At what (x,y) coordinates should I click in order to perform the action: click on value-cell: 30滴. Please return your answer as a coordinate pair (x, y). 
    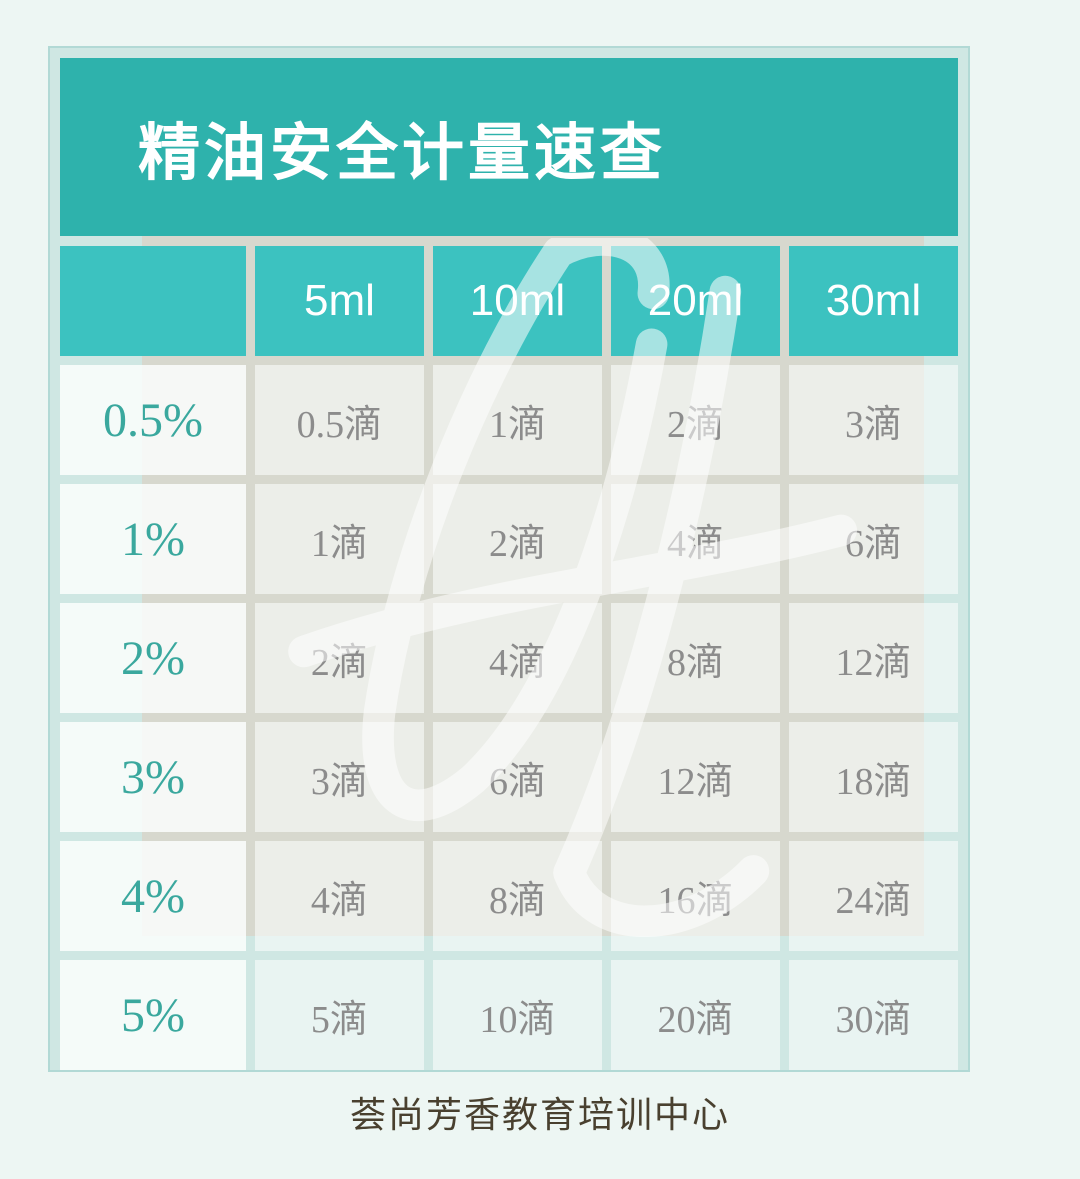
    Looking at the image, I should click on (873, 1015).